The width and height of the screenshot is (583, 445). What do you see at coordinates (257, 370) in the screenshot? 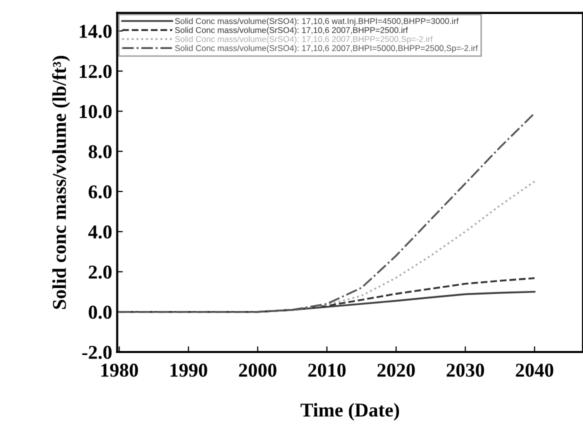
I see `x-tick-label: 2000` at bounding box center [257, 370].